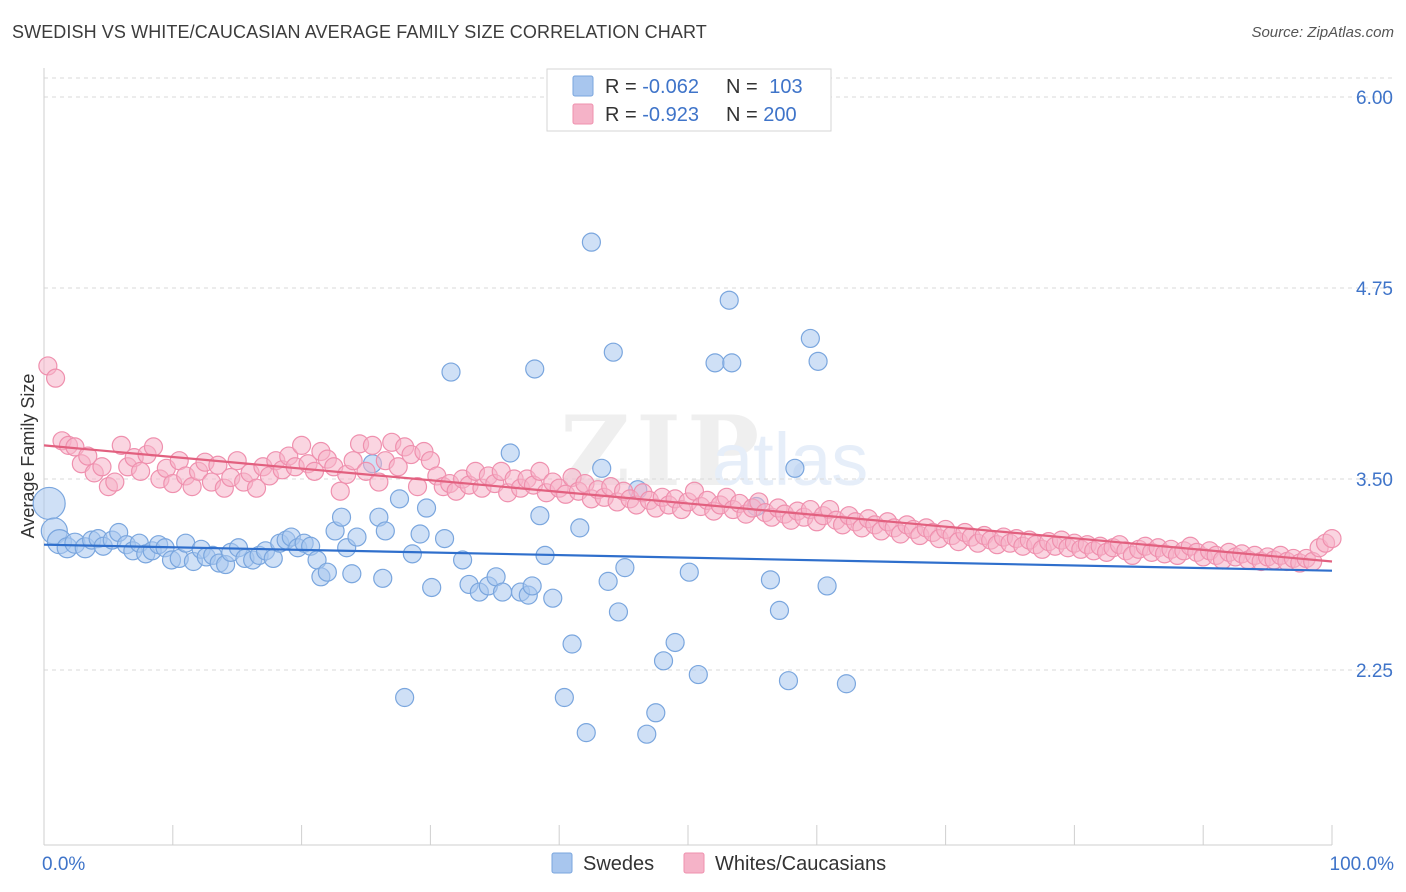 This screenshot has width=1406, height=892. I want to click on x-tick-label-end: 100.0%, so click(1362, 864).